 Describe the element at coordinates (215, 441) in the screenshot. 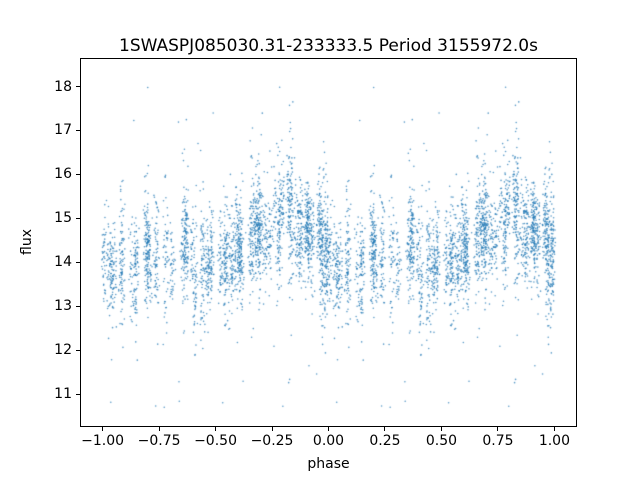

I see `x-tick-label: −0.50` at that location.